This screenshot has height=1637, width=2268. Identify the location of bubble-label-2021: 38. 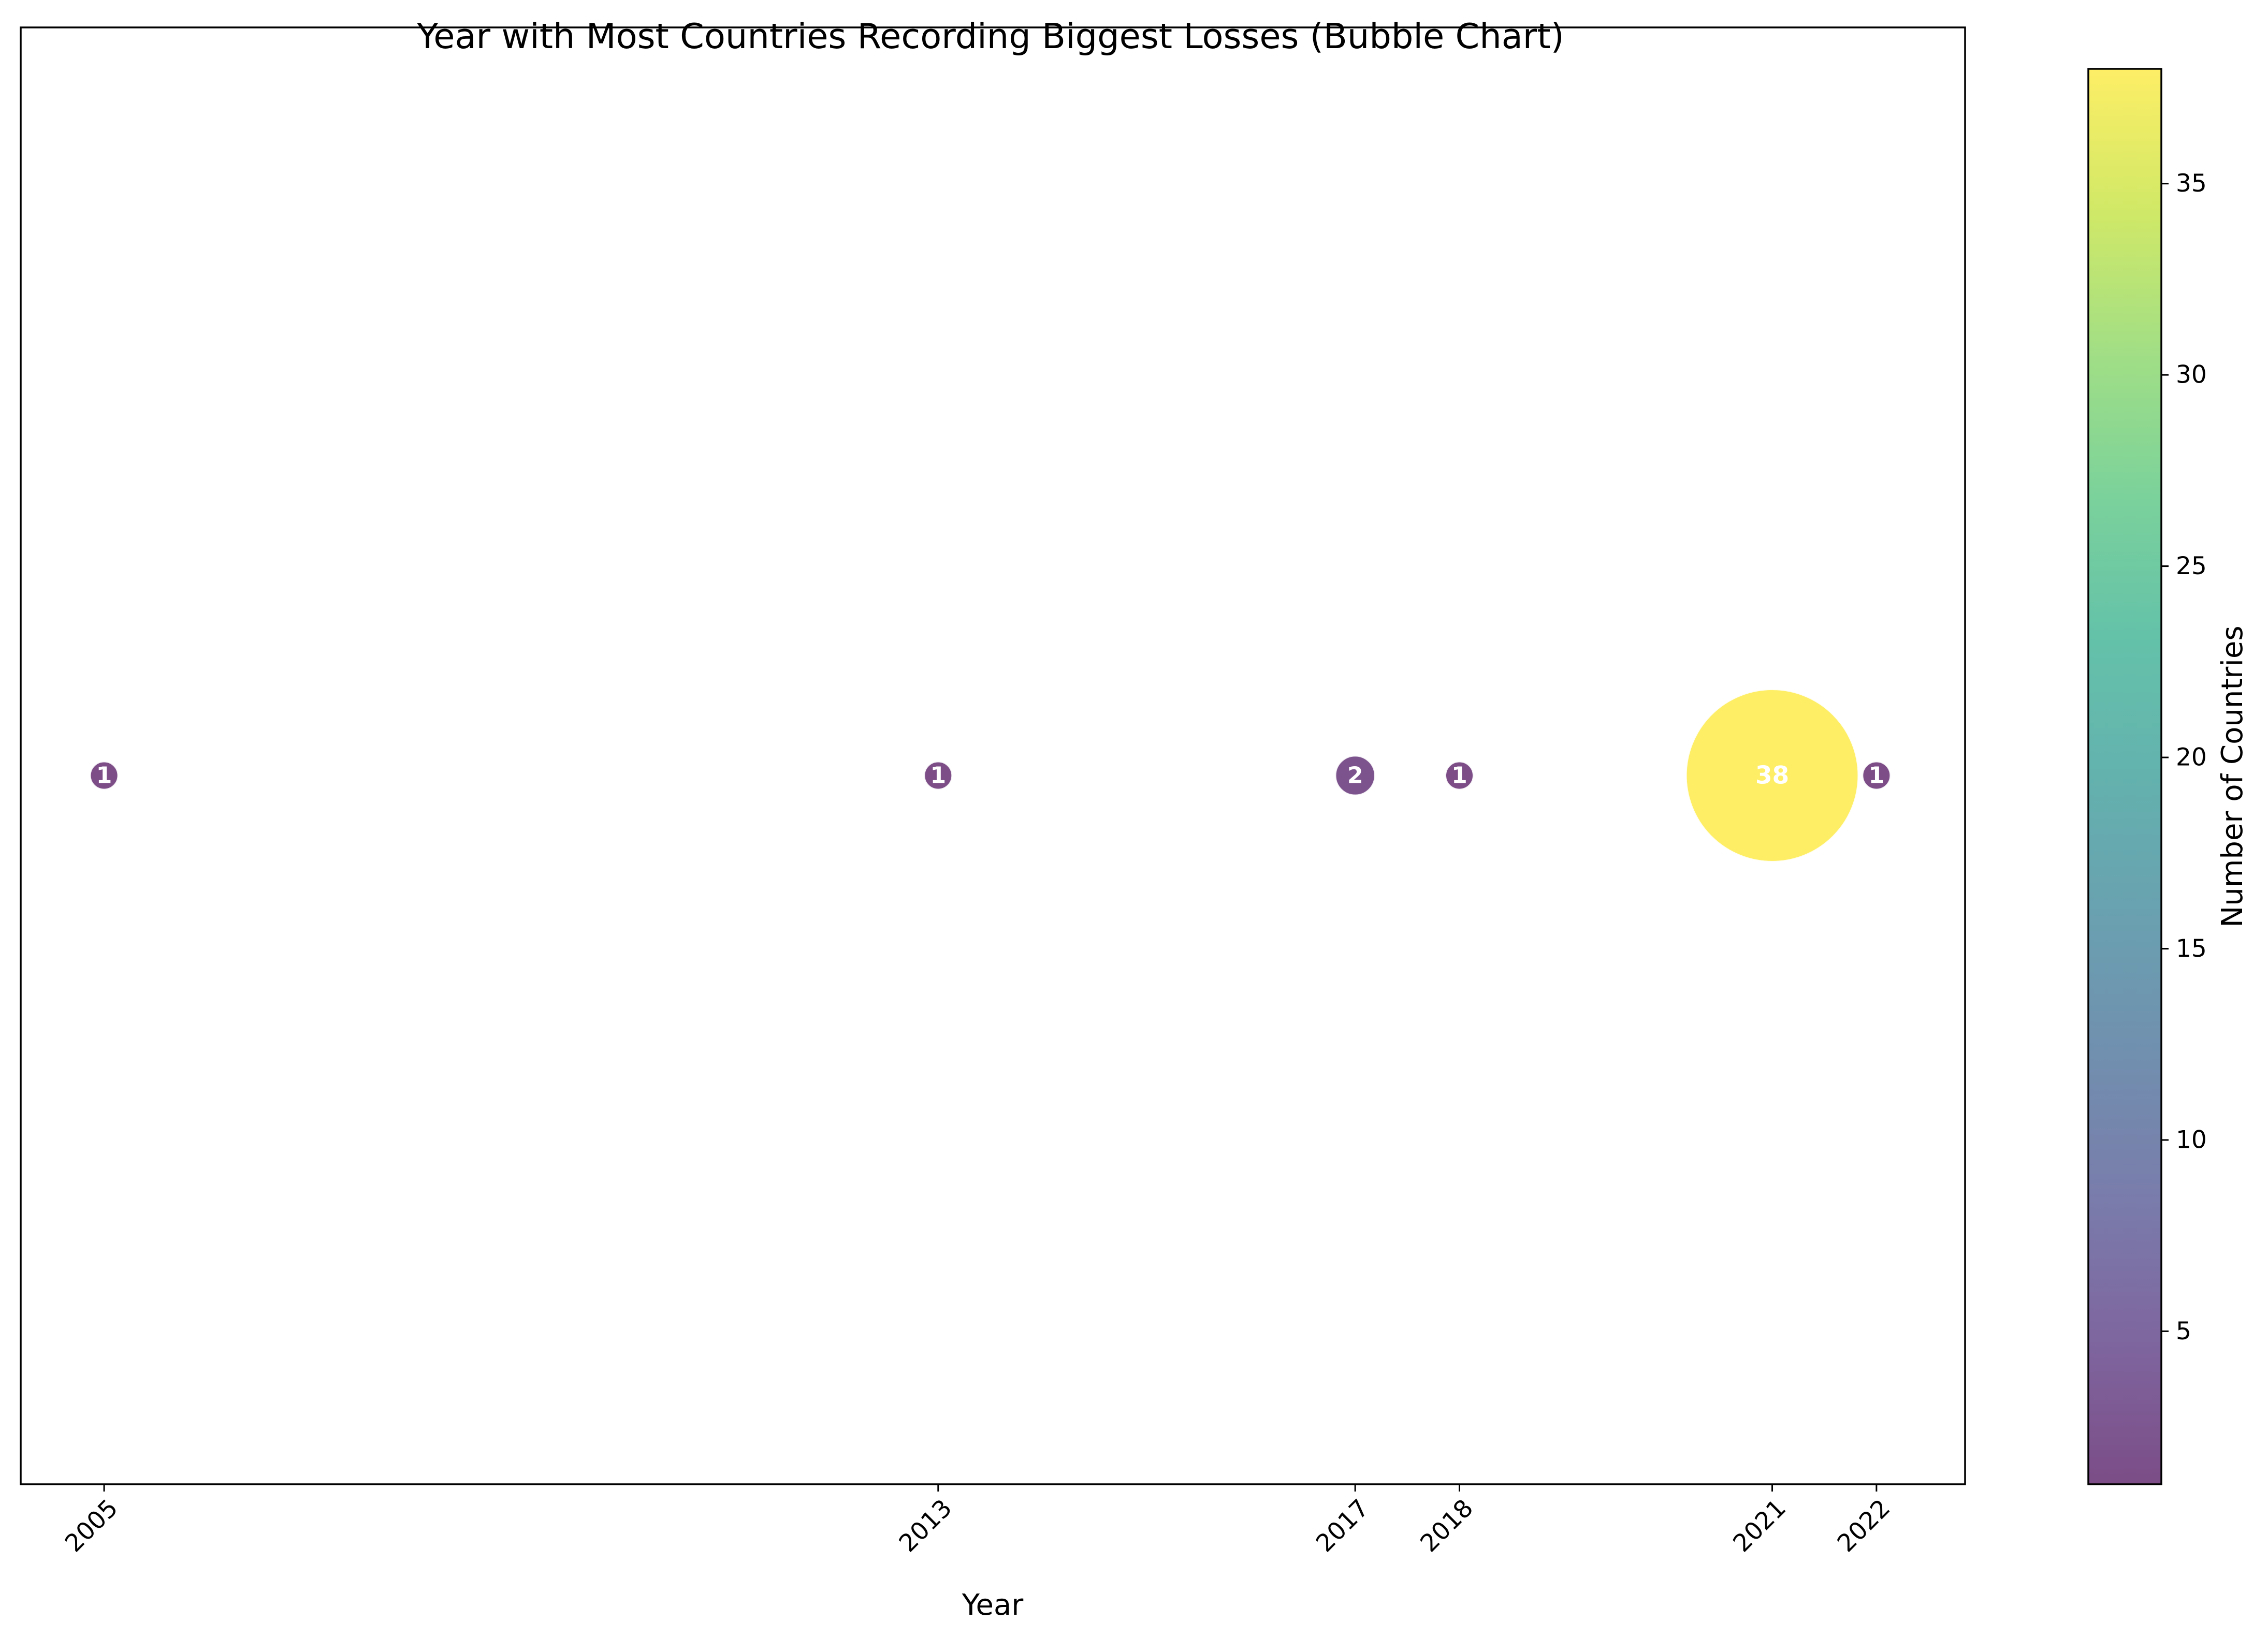
(1772, 776).